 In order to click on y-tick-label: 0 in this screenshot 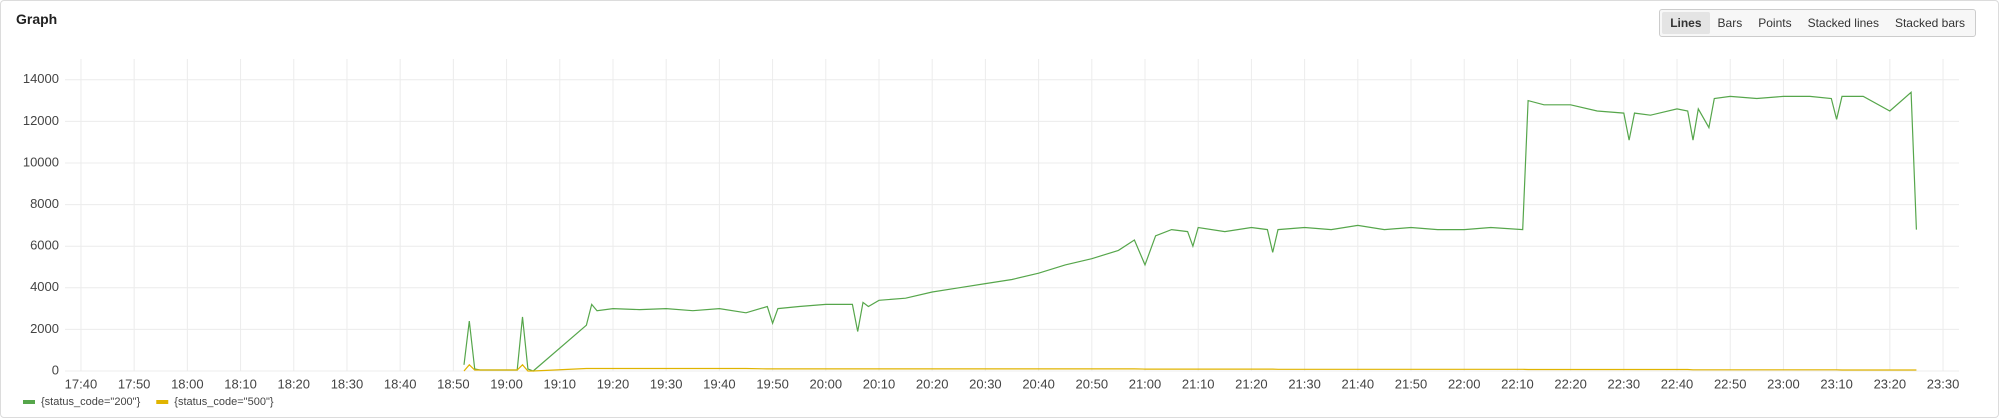, I will do `click(55, 369)`.